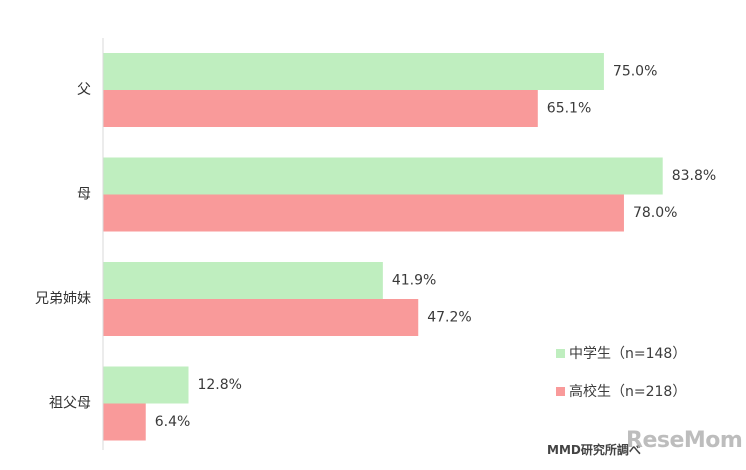  What do you see at coordinates (261, 317) in the screenshot?
I see `bar-high-school-siblings` at bounding box center [261, 317].